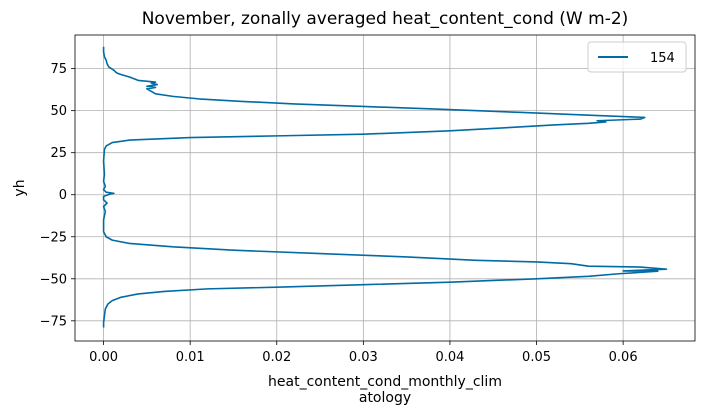 Image resolution: width=705 pixels, height=419 pixels. I want to click on x-tick-label: 0.02, so click(276, 357).